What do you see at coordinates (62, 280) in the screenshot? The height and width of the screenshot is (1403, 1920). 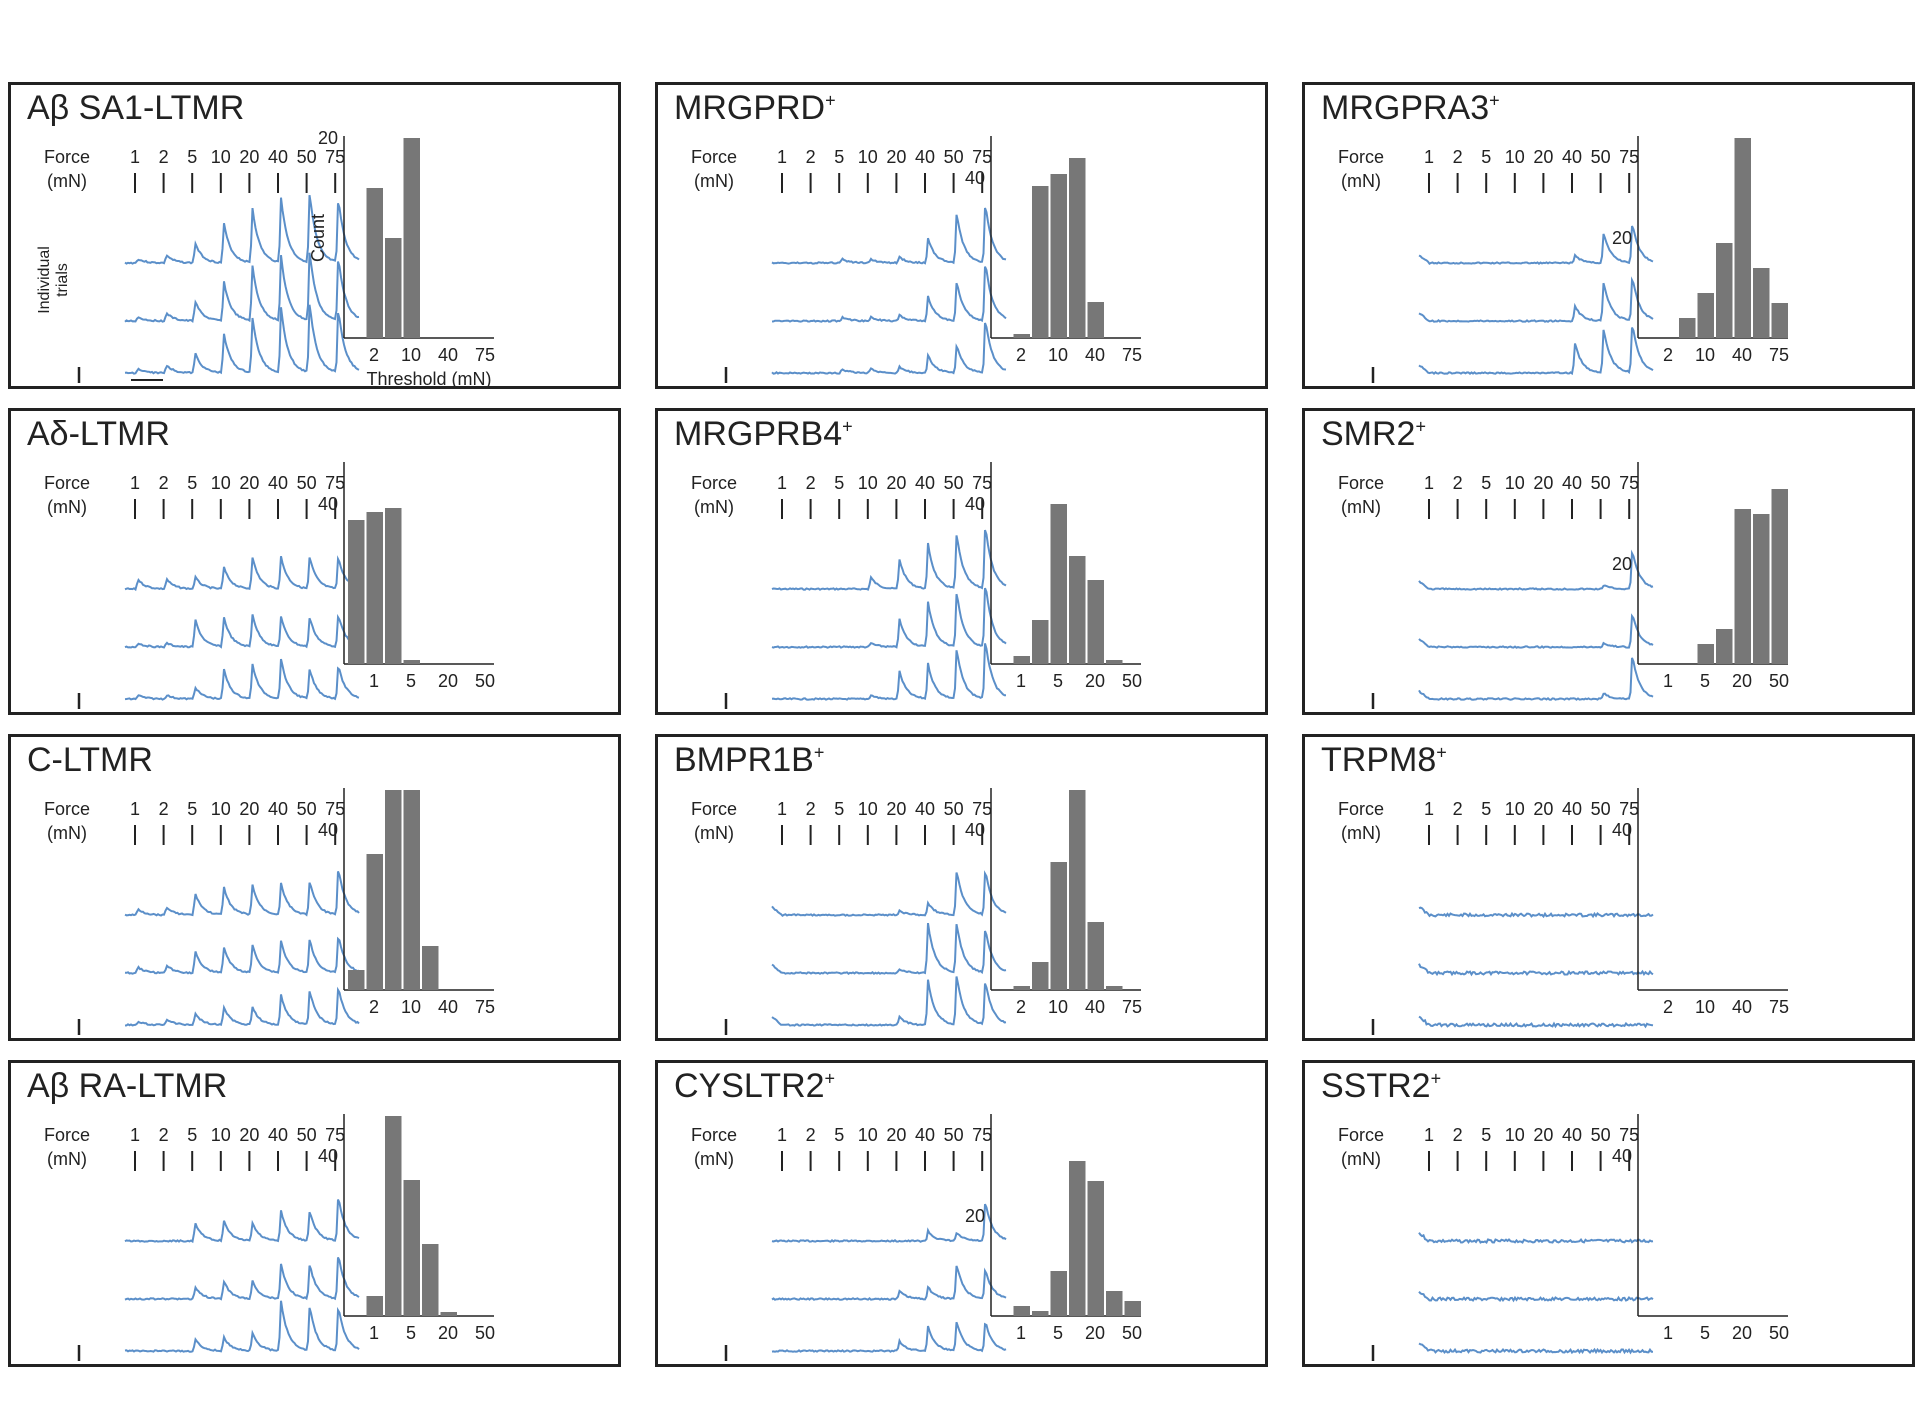 I see `trials-label-line2: trials` at bounding box center [62, 280].